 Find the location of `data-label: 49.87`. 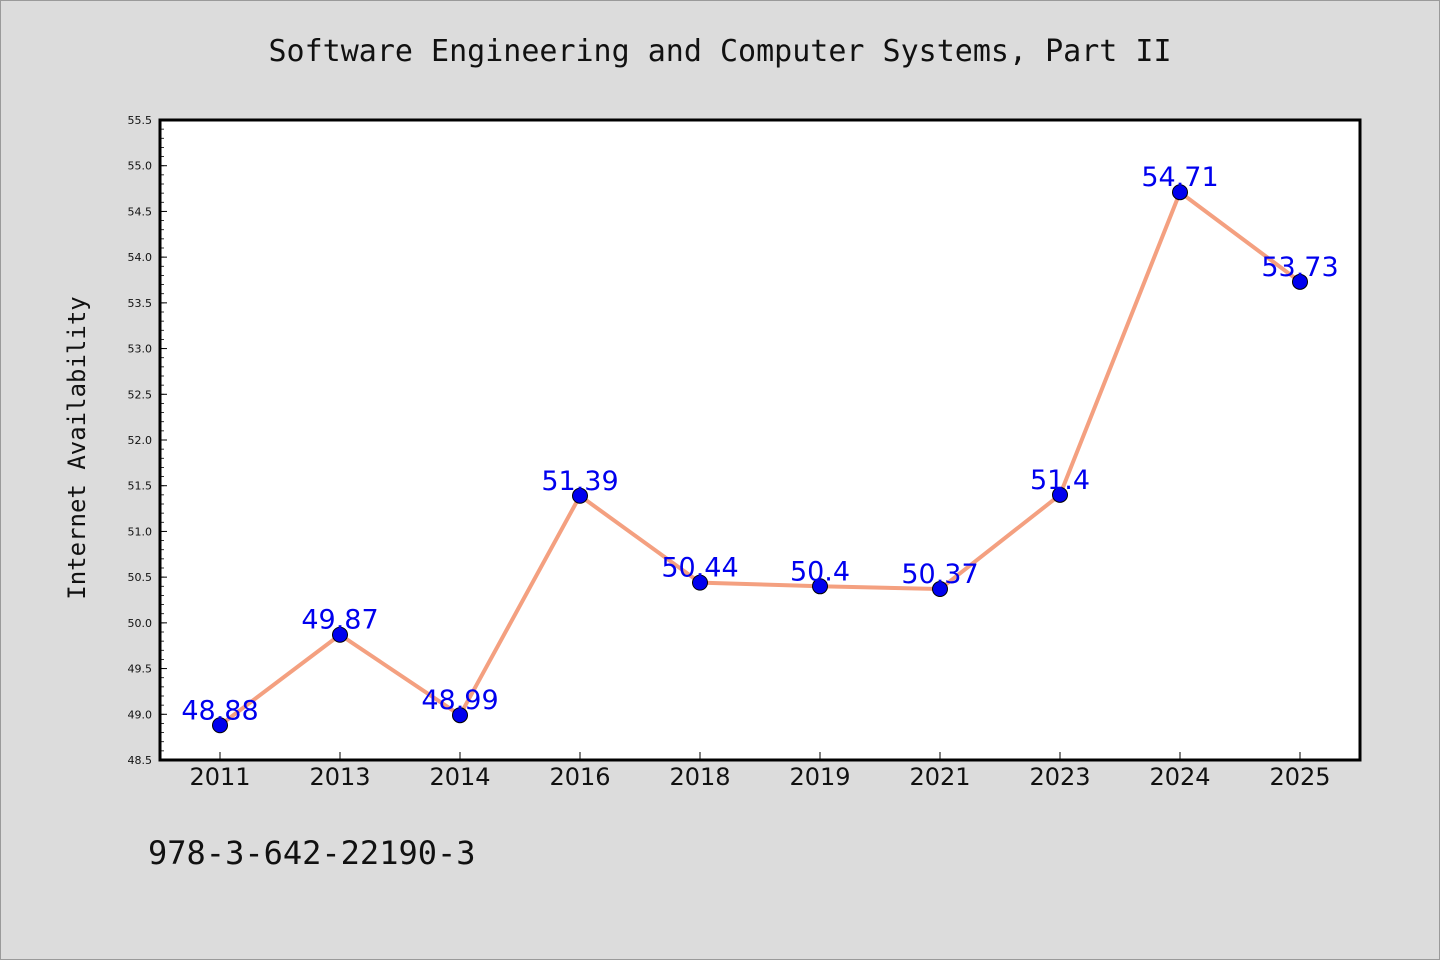

data-label: 49.87 is located at coordinates (339, 620).